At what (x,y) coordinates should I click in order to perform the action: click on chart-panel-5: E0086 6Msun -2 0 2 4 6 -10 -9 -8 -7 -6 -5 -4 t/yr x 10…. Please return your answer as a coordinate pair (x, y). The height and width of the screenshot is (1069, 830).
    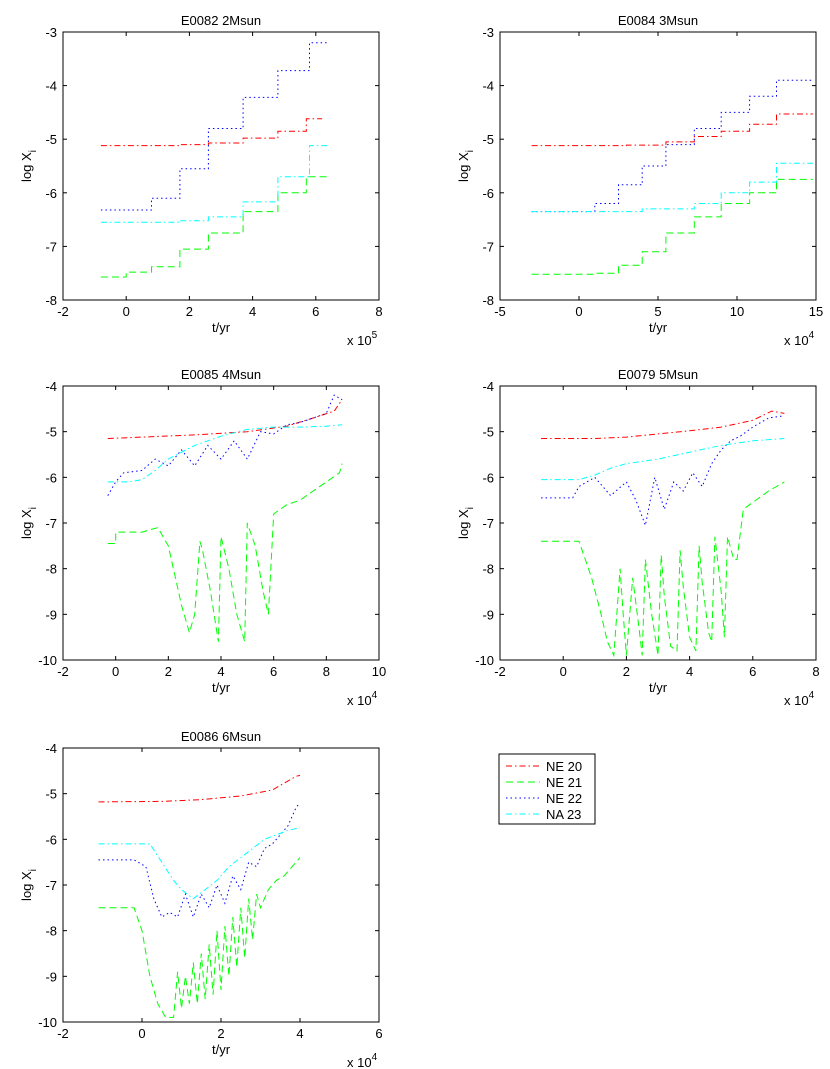
    Looking at the image, I should click on (201, 899).